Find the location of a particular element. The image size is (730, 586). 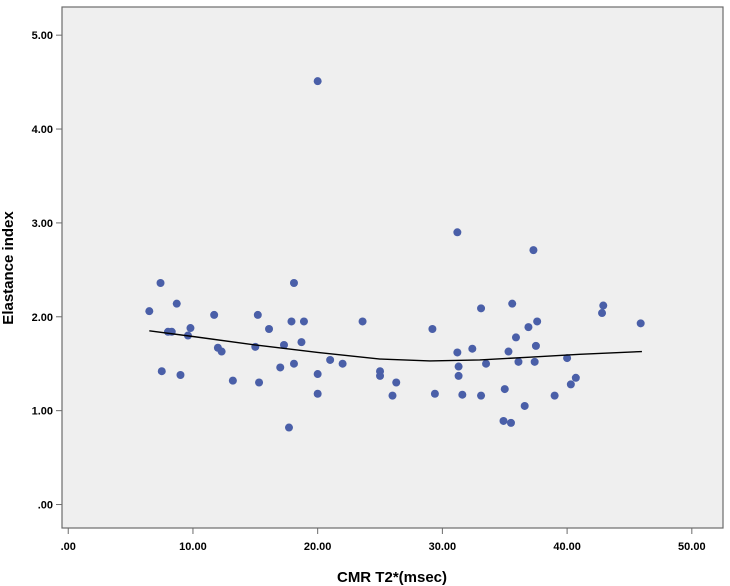

y-tick-label: 1.00 is located at coordinates (42, 412).